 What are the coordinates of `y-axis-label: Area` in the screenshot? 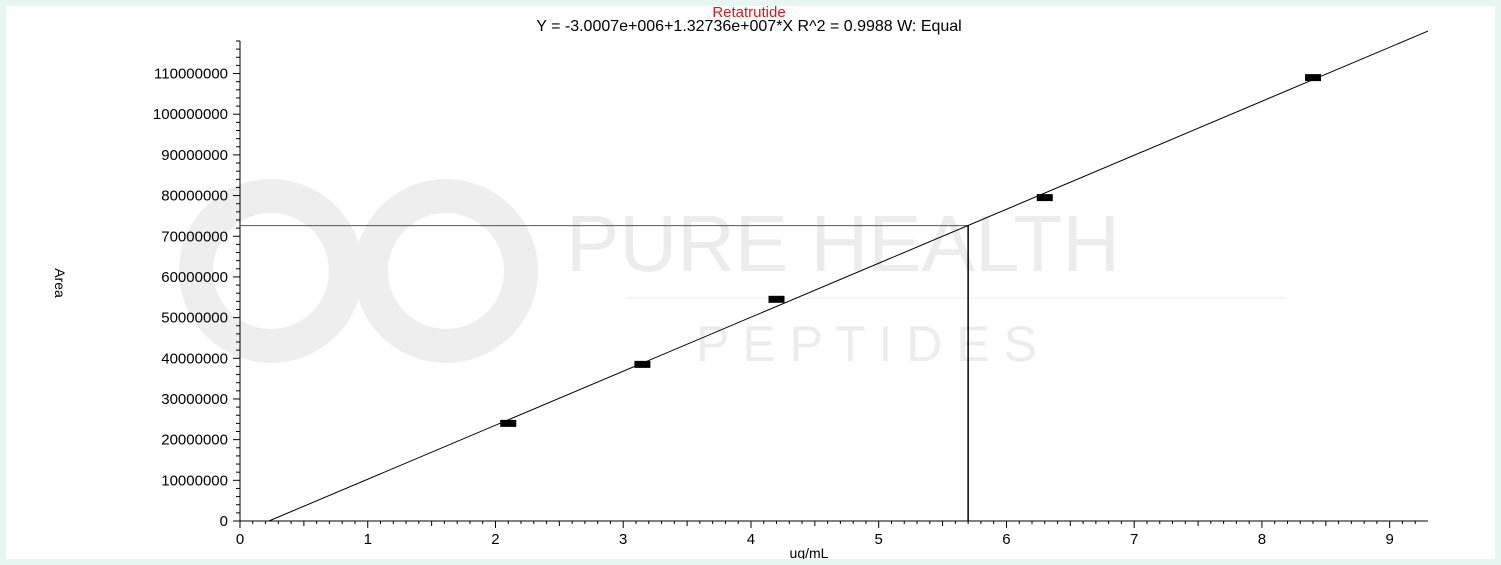 It's located at (60, 283).